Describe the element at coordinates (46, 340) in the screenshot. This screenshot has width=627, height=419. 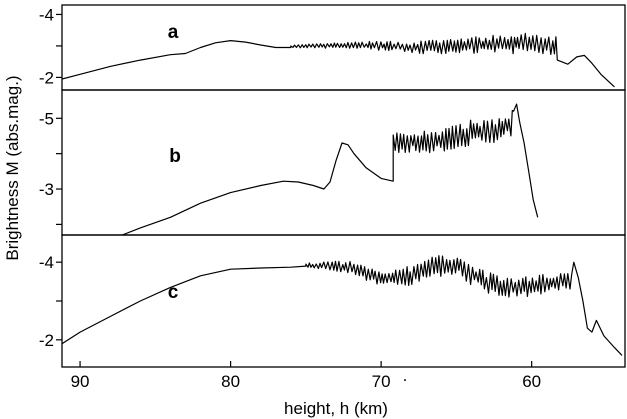
I see `y-tick-label-c-0: -2` at that location.